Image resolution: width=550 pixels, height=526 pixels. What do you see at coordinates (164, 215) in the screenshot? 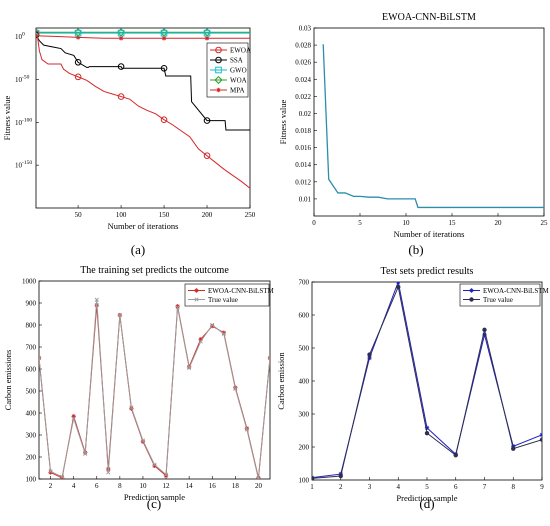
I see `tick-label: 150` at bounding box center [164, 215].